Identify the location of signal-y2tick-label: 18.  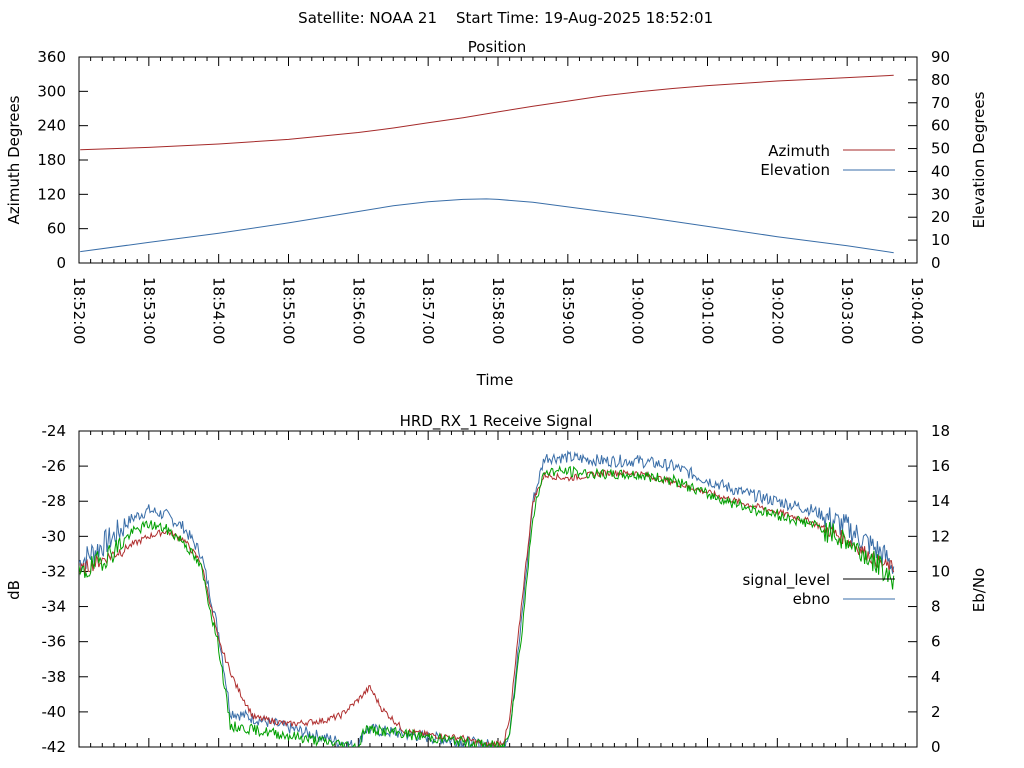
(940, 431).